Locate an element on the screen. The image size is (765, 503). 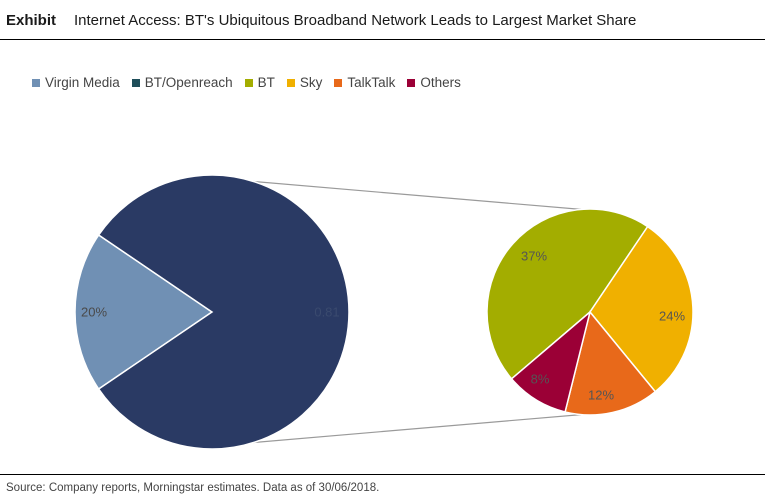
legend-label: Sky is located at coordinates (311, 82).